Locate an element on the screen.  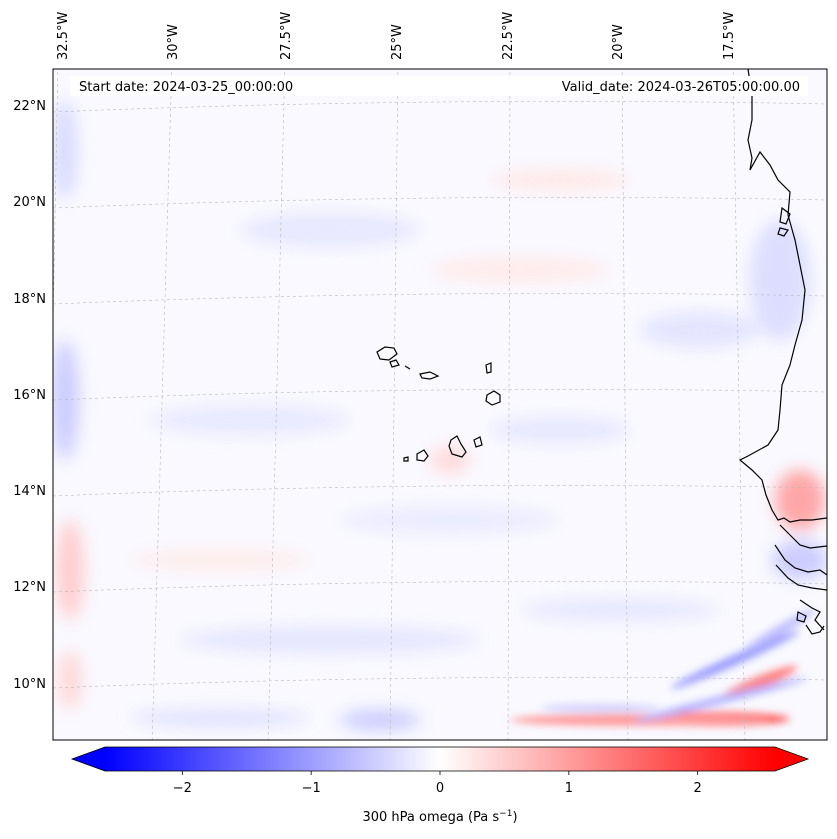
date-band is located at coordinates (439, 86).